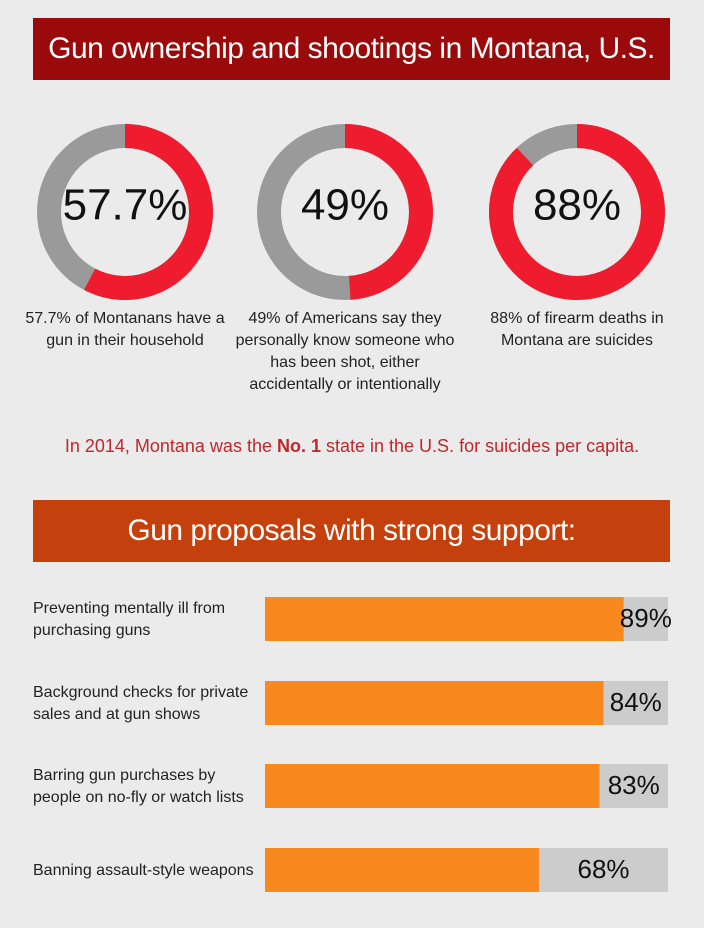  What do you see at coordinates (603, 869) in the screenshot?
I see `bar-value-label: 68%` at bounding box center [603, 869].